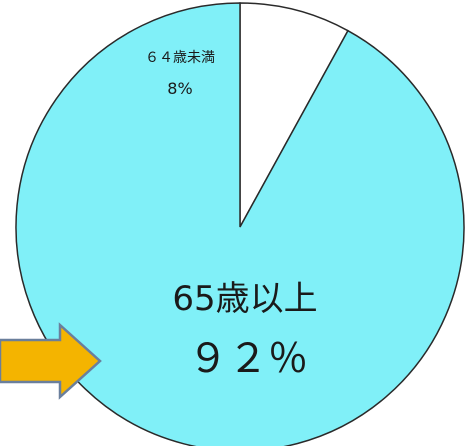 Image resolution: width=476 pixels, height=446 pixels. I want to click on slice-name-65-and-over: 65歳以上, so click(244, 299).